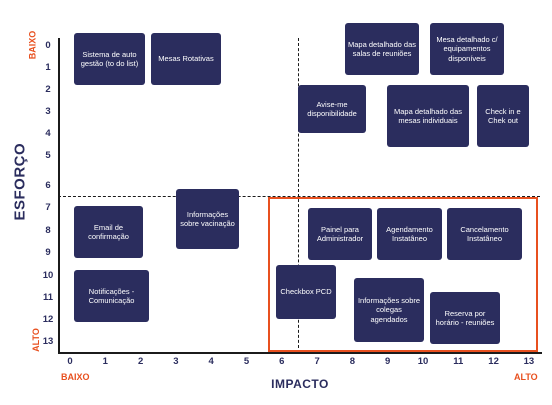  What do you see at coordinates (48, 230) in the screenshot?
I see `y-tick-label: 8` at bounding box center [48, 230].